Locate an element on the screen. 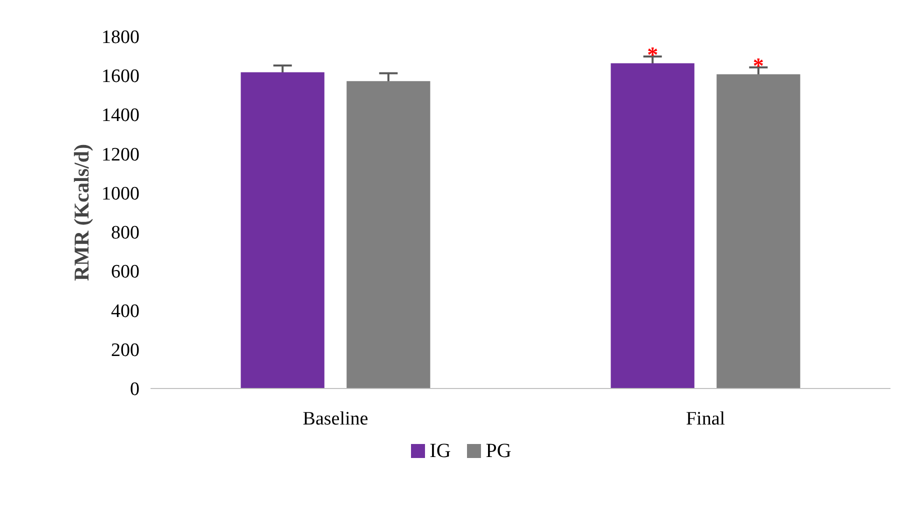 This screenshot has height=518, width=914. y-tick-label: 800 is located at coordinates (125, 233).